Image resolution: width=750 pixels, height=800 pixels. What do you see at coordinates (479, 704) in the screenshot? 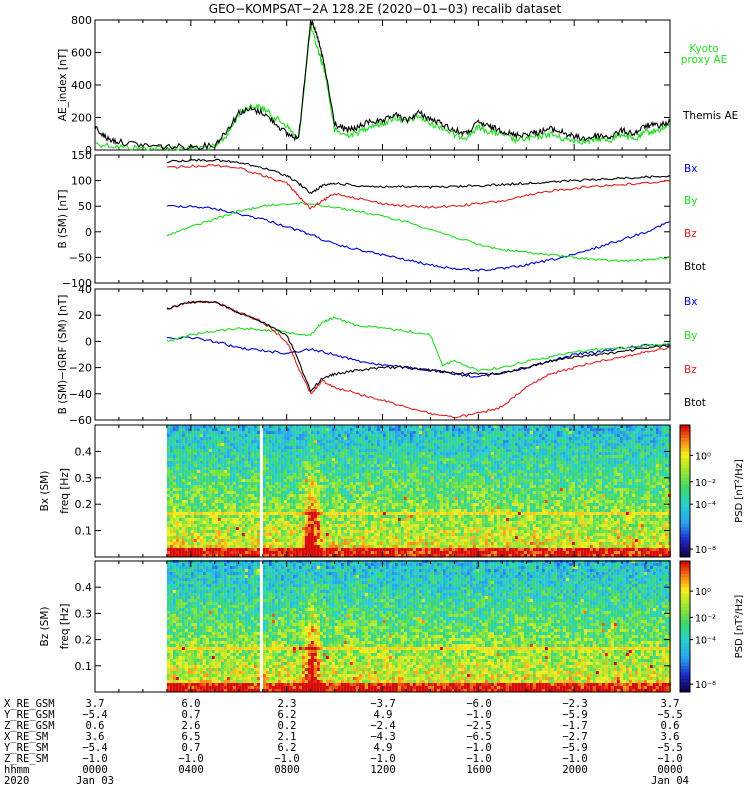
I see `ephemeris-value: −6.0` at bounding box center [479, 704].